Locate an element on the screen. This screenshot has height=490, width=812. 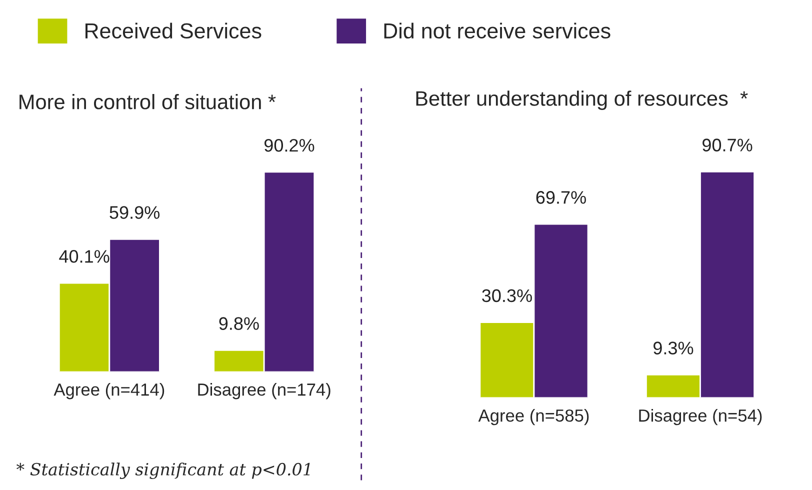
data-label: 30.3% is located at coordinates (507, 295).